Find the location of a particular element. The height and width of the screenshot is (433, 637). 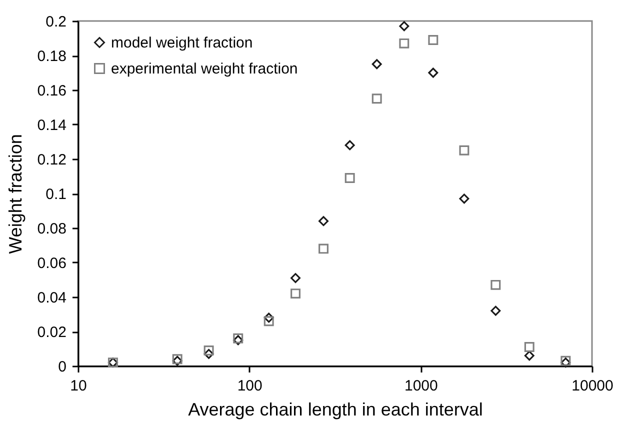

x-axis-title: Average chain length in each interval is located at coordinates (335, 410).